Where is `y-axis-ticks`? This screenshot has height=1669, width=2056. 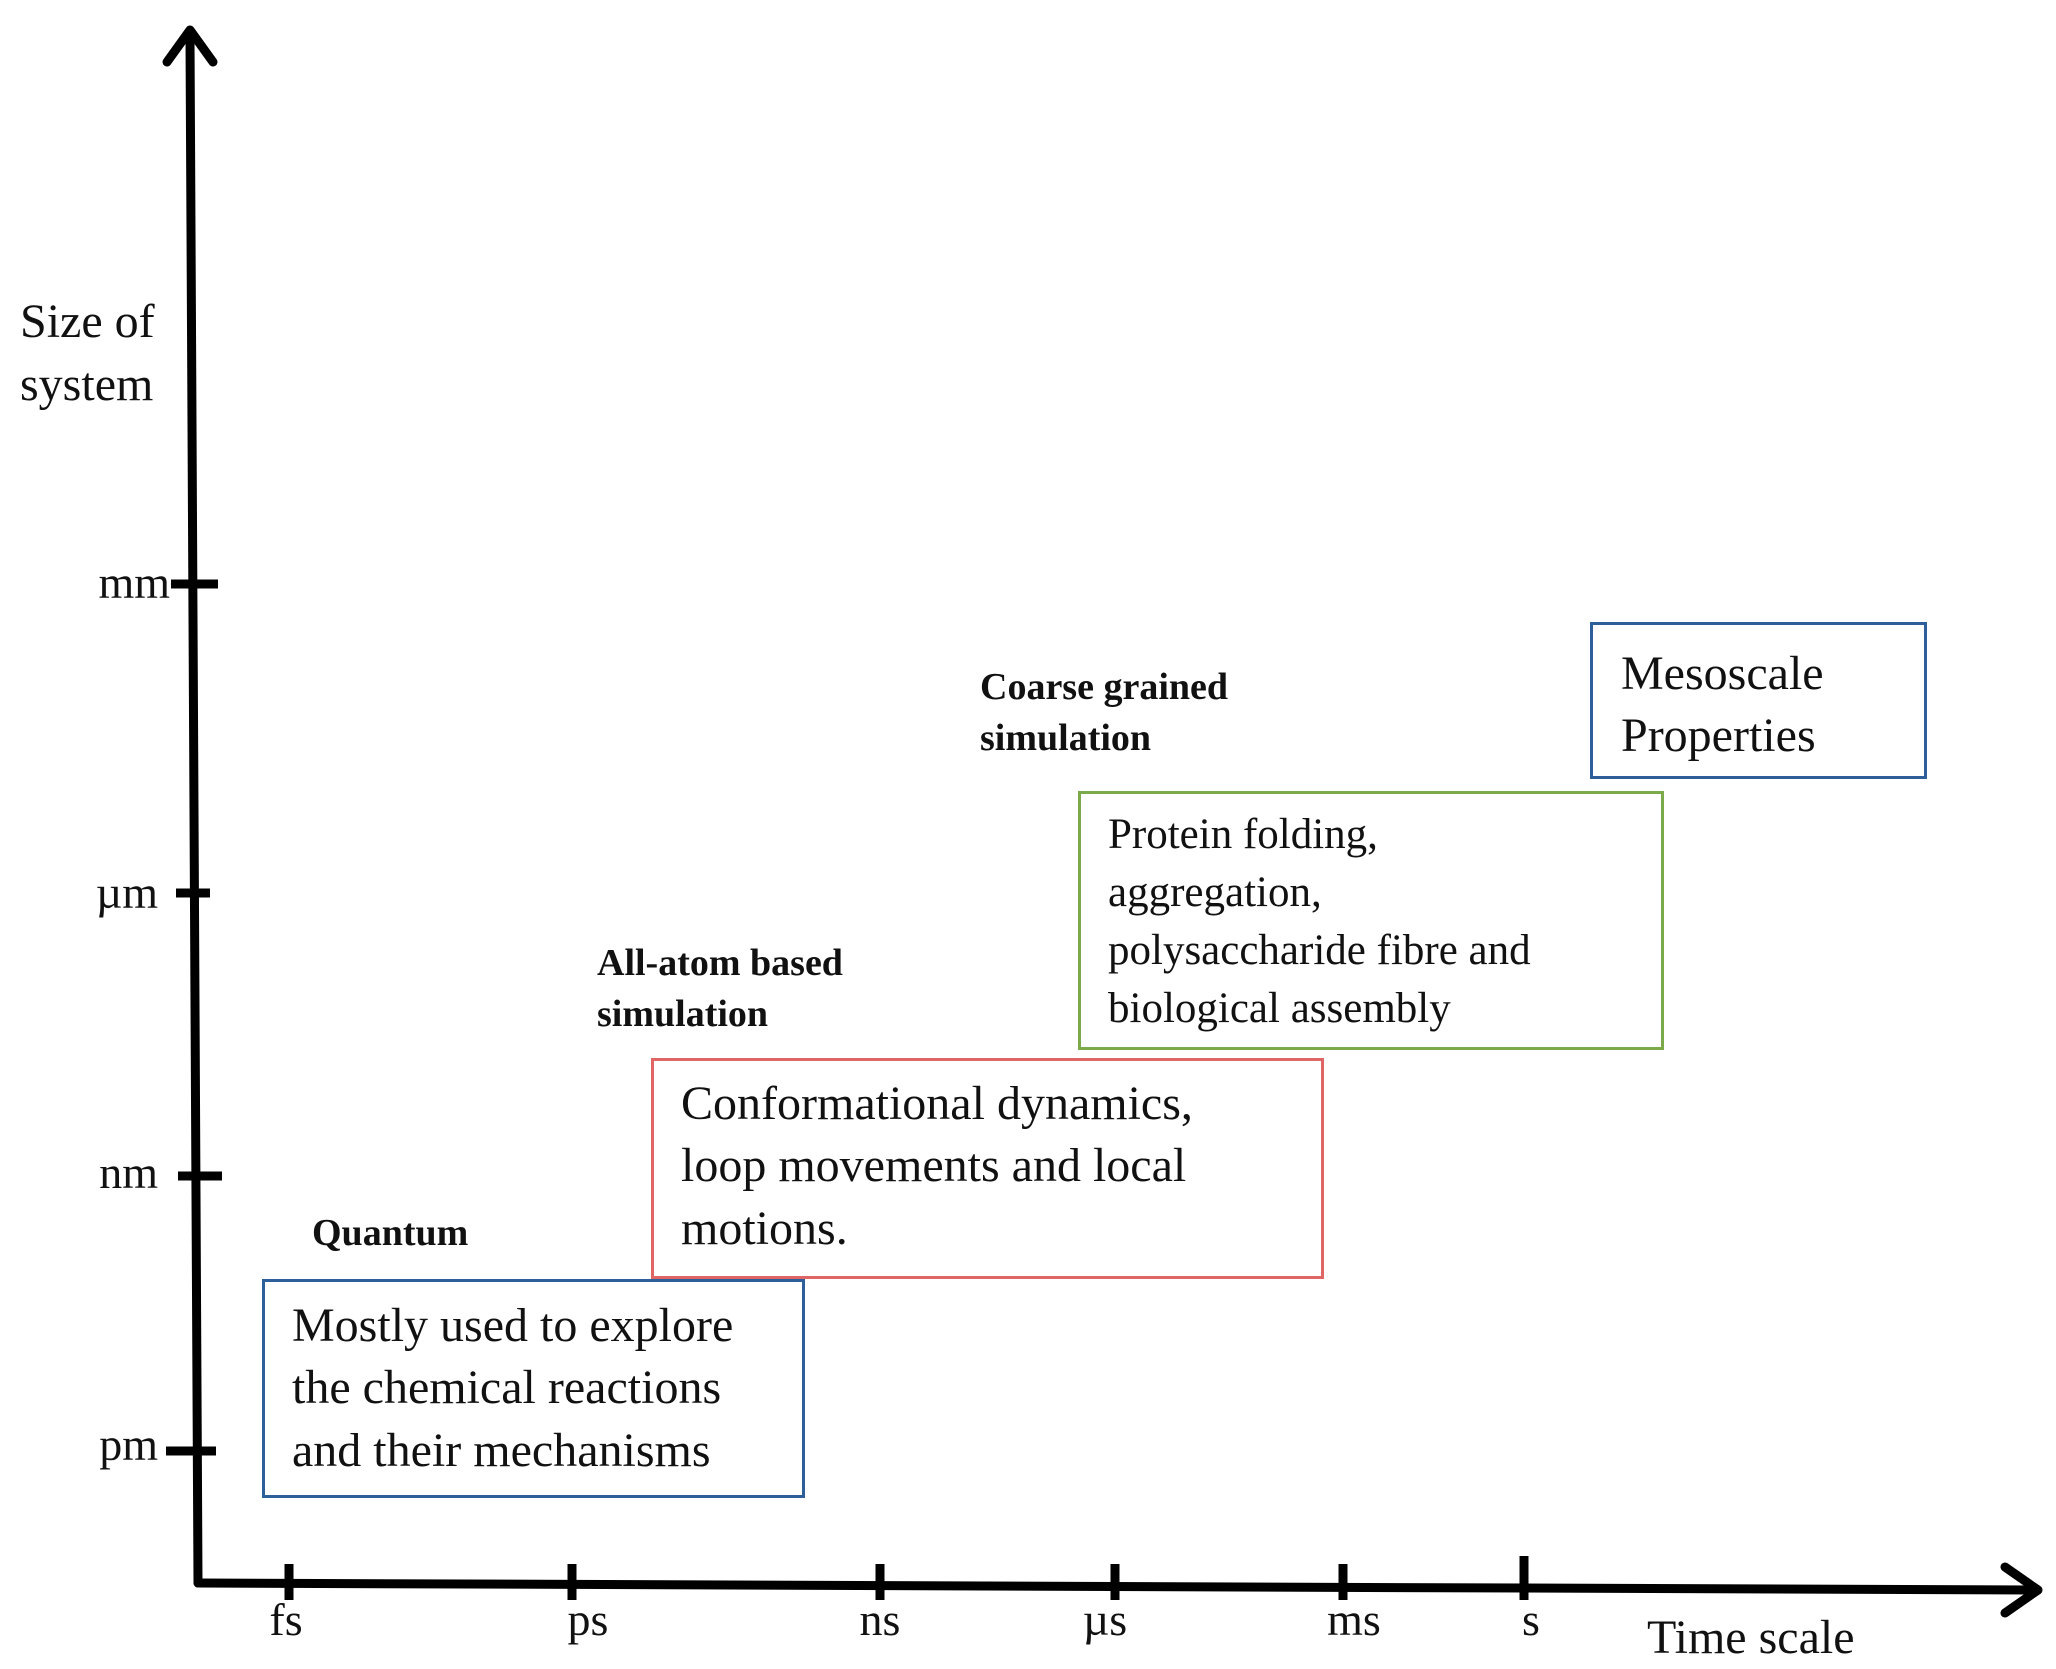
y-axis-ticks is located at coordinates (194, 1017).